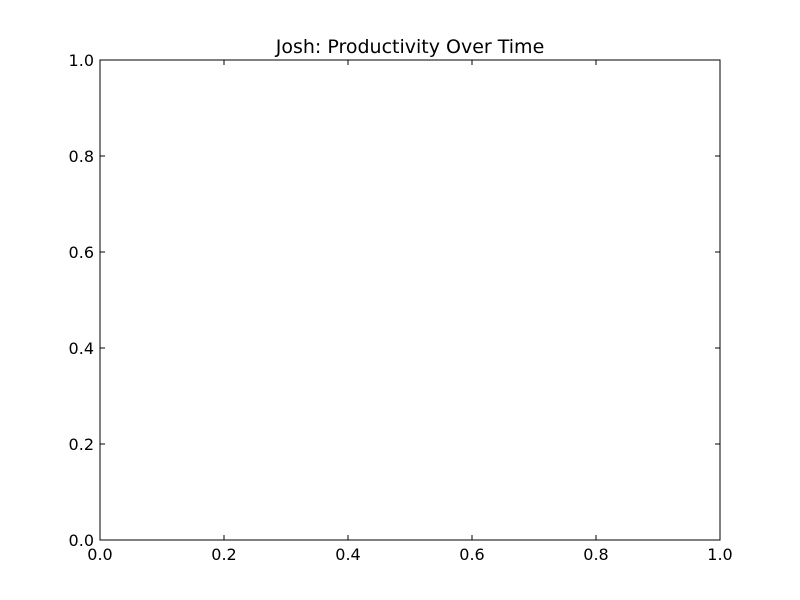 This screenshot has width=800, height=600. What do you see at coordinates (81, 156) in the screenshot?
I see `y-tick-label: 0.8` at bounding box center [81, 156].